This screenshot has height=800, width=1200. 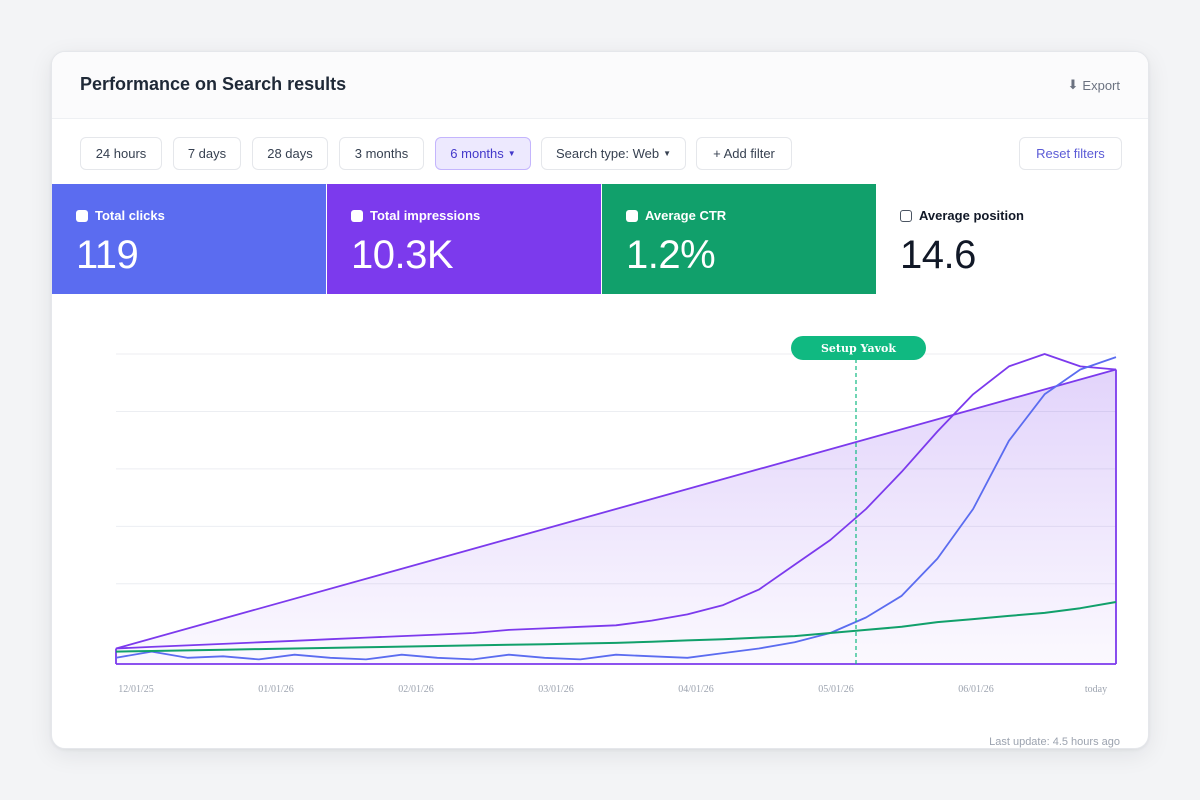 I want to click on x-tick-label: 01/01/26, so click(x=276, y=689).